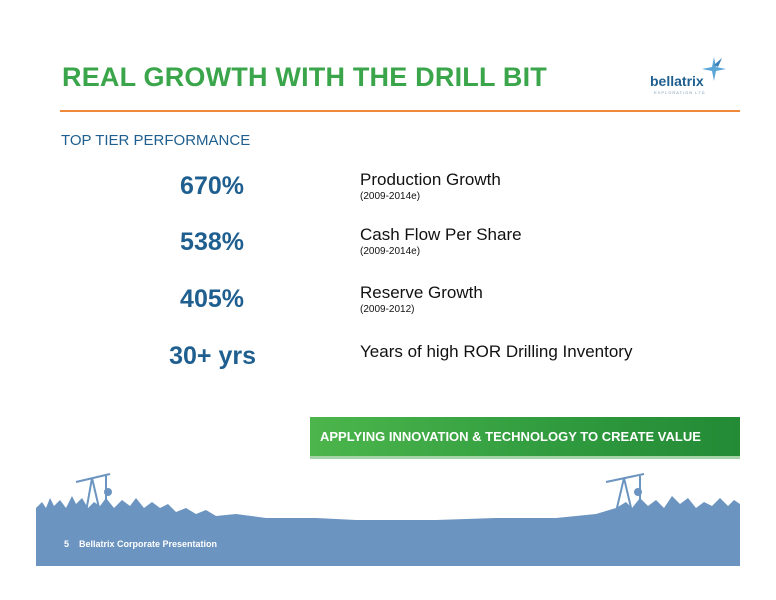 This screenshot has width=776, height=600. I want to click on metric-value: 30+ yrs, so click(212, 356).